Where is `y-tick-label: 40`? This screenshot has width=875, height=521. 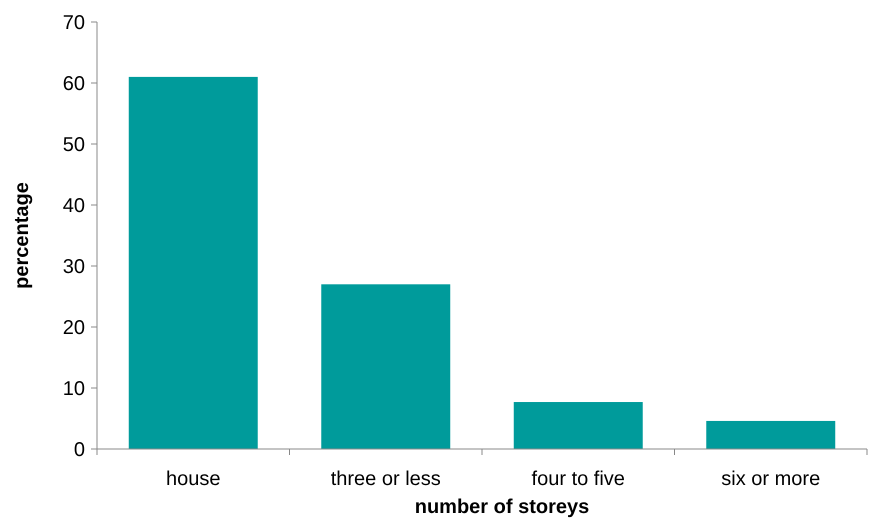
y-tick-label: 40 is located at coordinates (73, 206).